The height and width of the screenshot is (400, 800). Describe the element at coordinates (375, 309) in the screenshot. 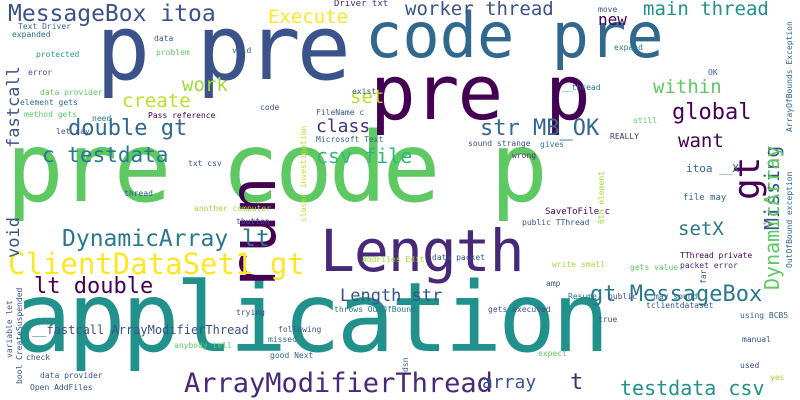

I see `word-throws-outofbound: throws OutOfBound` at that location.